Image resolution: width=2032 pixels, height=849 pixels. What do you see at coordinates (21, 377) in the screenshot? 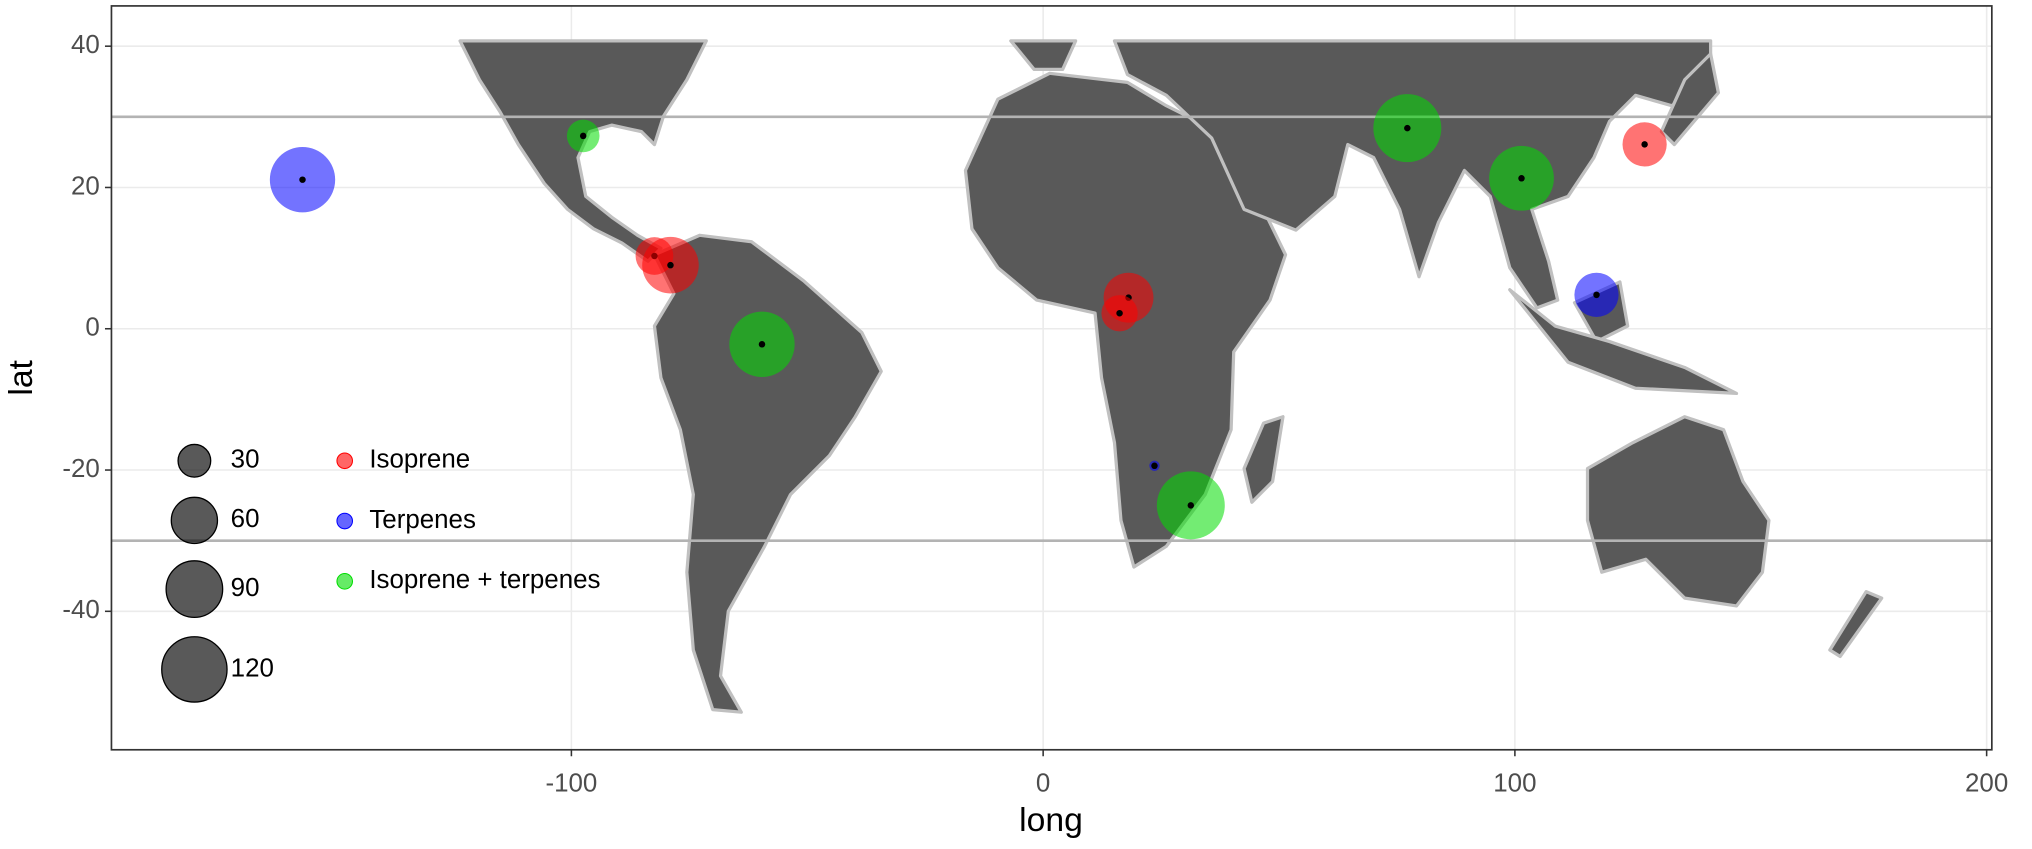
I see `y-axis-title: lat` at bounding box center [21, 377].